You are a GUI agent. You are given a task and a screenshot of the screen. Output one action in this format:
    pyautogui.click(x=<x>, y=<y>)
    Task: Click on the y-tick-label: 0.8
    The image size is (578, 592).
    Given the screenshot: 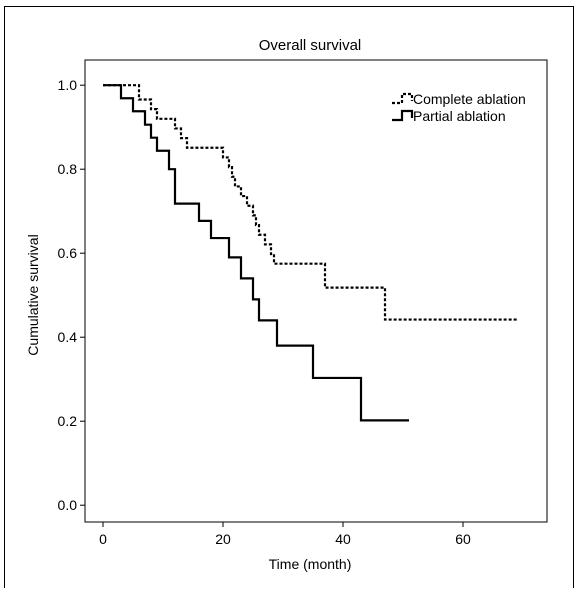 What is the action you would take?
    pyautogui.click(x=68, y=169)
    